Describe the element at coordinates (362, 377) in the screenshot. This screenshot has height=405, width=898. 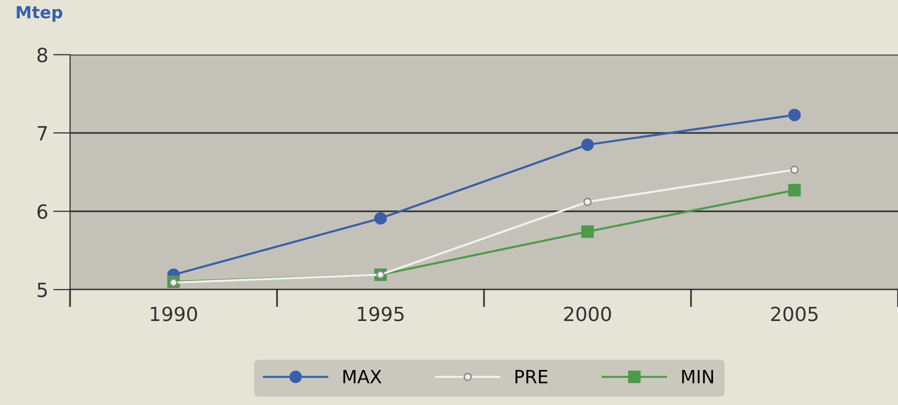
I see `legend-label: MAX` at that location.